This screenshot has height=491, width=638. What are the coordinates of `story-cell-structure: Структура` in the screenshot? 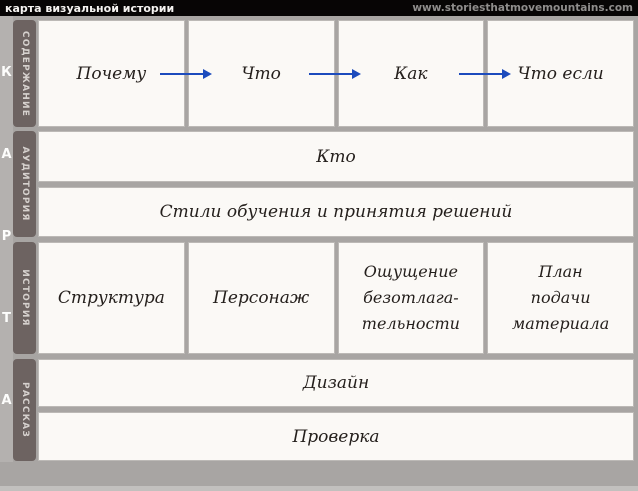 It's located at (111, 298).